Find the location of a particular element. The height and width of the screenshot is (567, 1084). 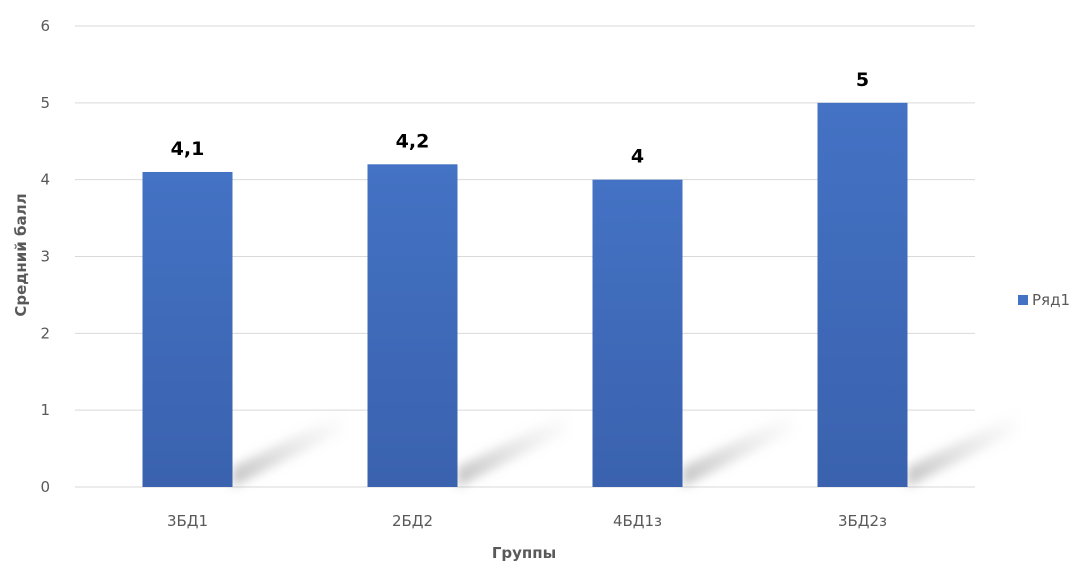

y-tick-label: 2 is located at coordinates (45, 333).